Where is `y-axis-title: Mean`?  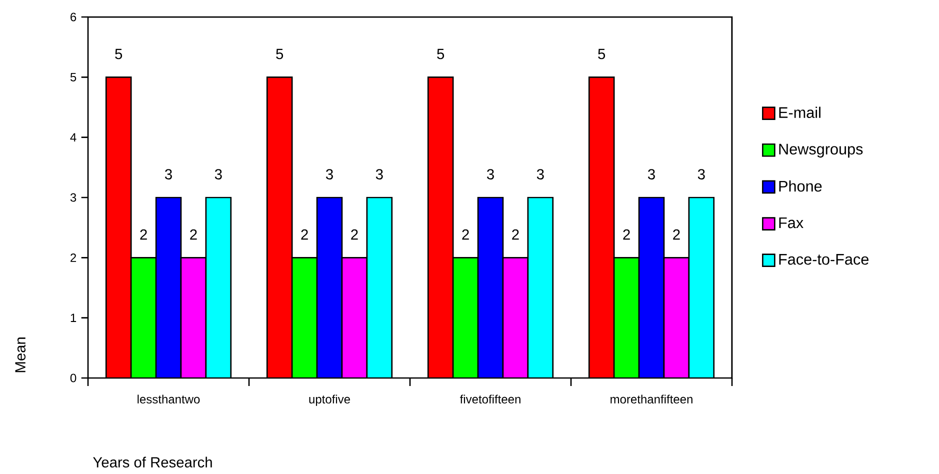 y-axis-title: Mean is located at coordinates (20, 355).